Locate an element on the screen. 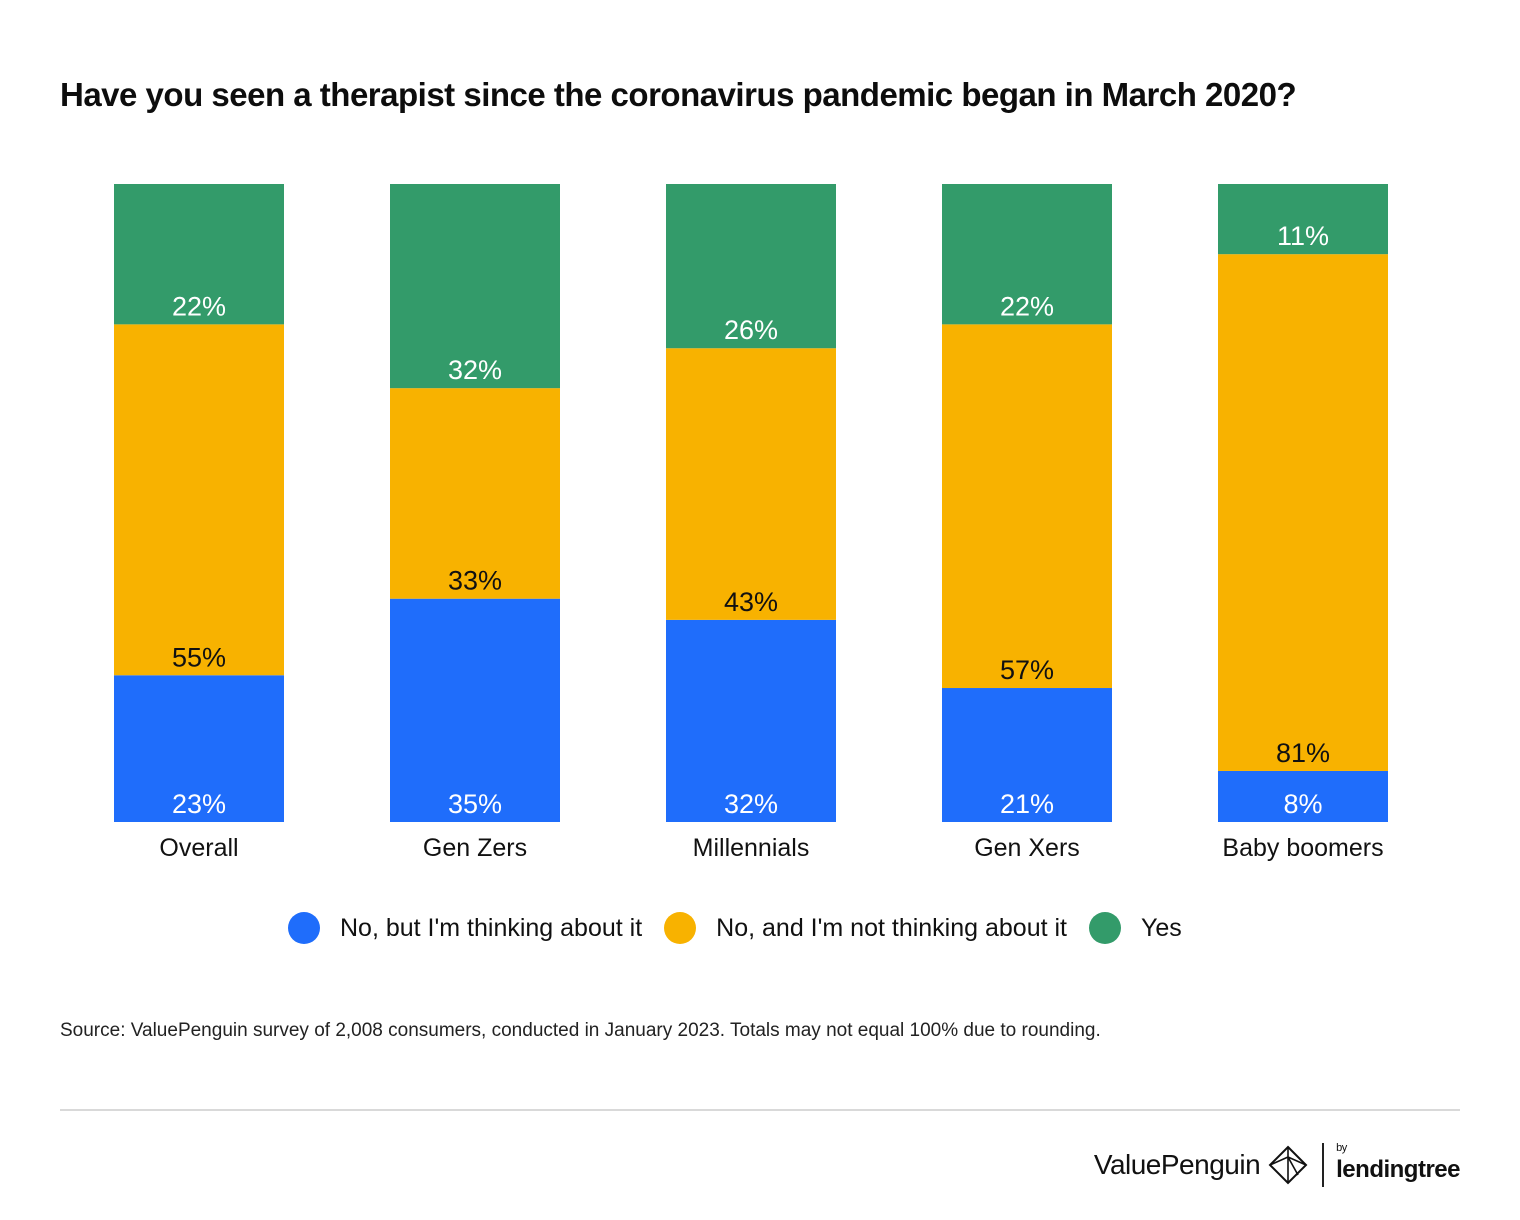 Image resolution: width=1520 pixels, height=1220 pixels. data-label-millennials-1: 32% is located at coordinates (751, 804).